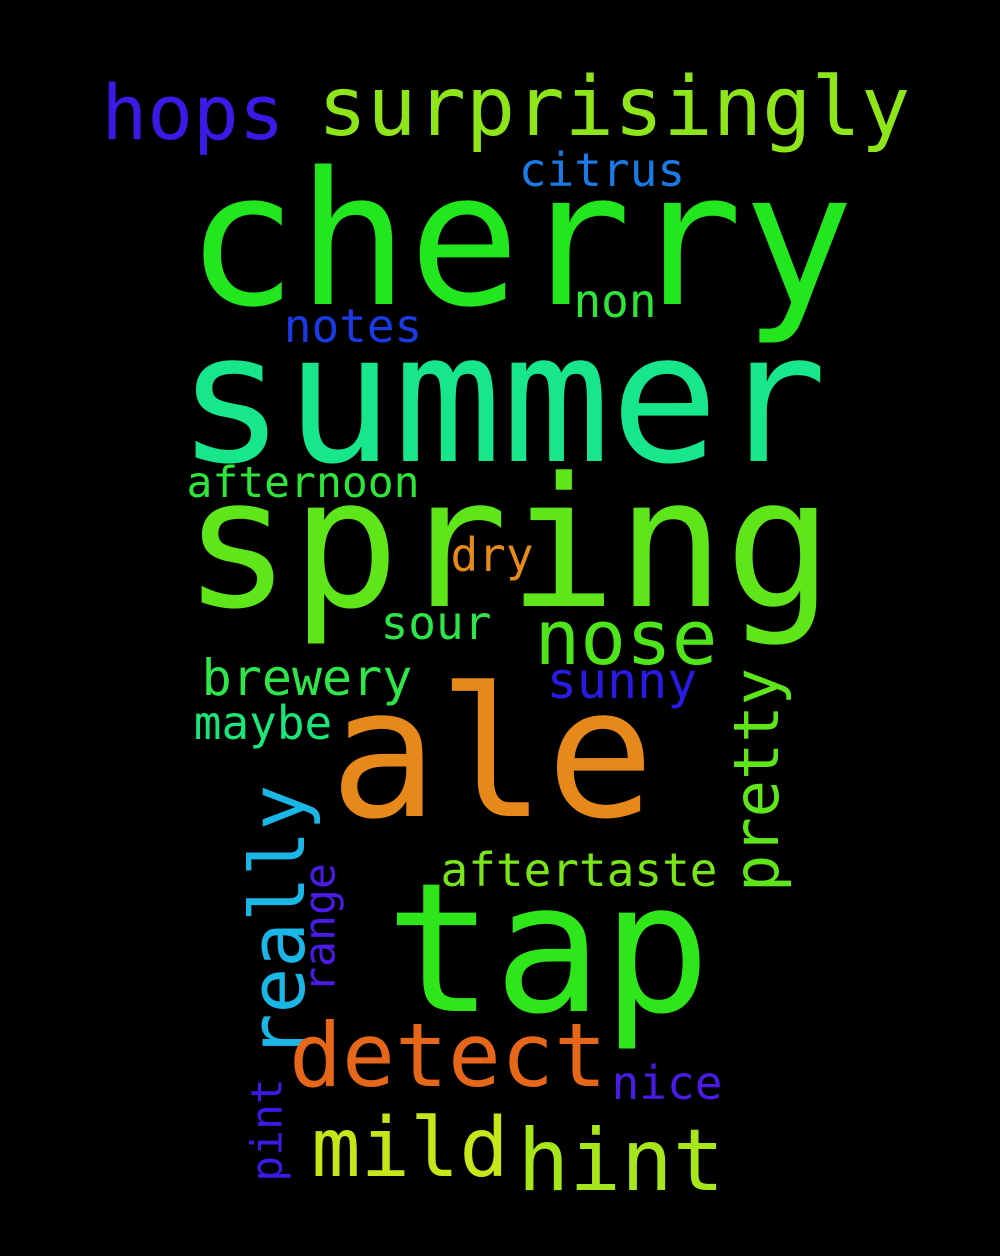 This screenshot has height=1256, width=1000. Describe the element at coordinates (320, 928) in the screenshot. I see `word-range: range` at that location.